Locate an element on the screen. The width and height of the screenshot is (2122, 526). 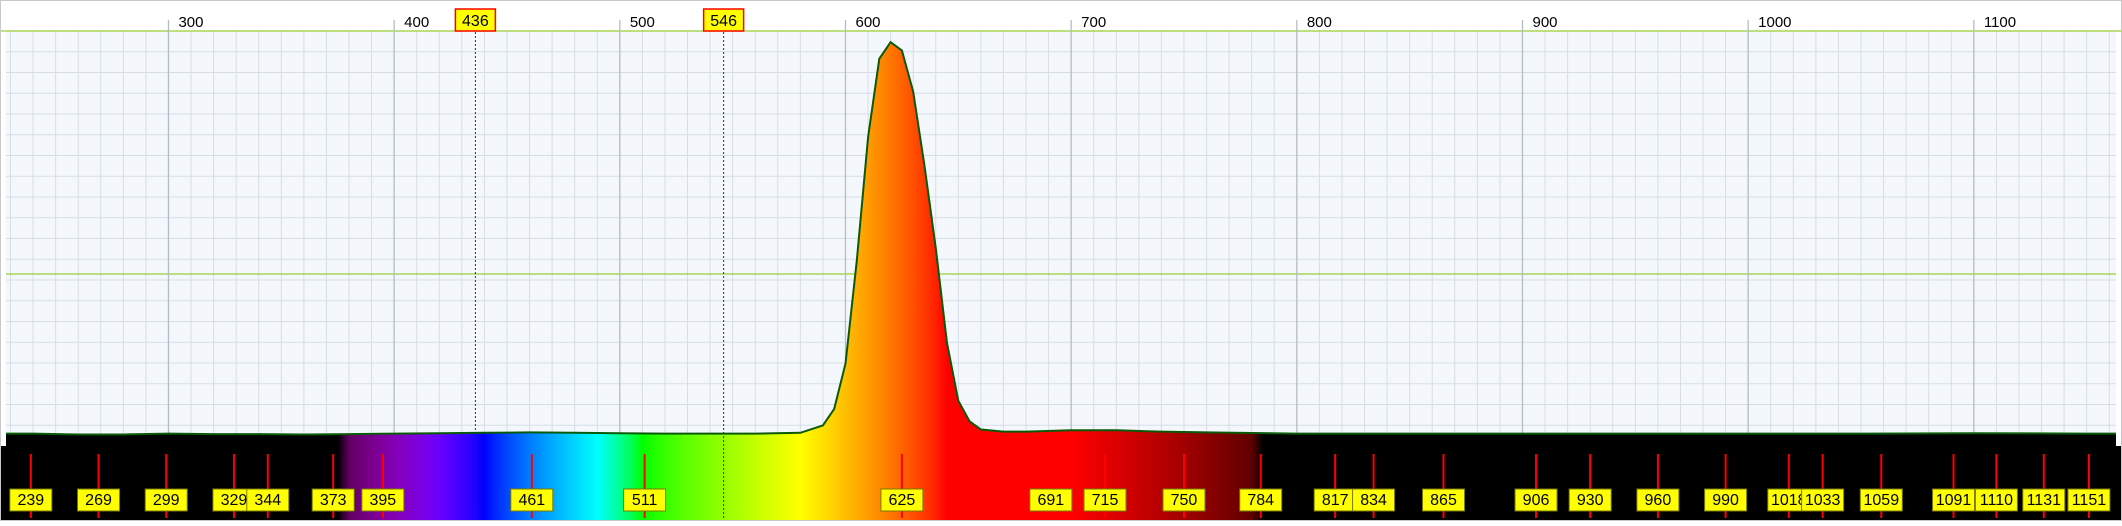
band-label-1151: 1151 is located at coordinates (2089, 500).